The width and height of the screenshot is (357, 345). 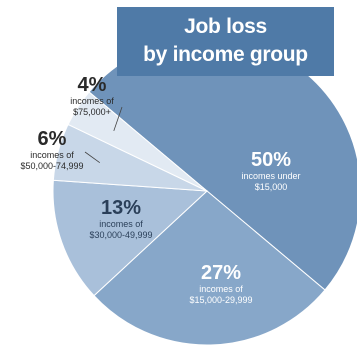 What do you see at coordinates (92, 85) in the screenshot?
I see `slice-percent-label-5: 4%` at bounding box center [92, 85].